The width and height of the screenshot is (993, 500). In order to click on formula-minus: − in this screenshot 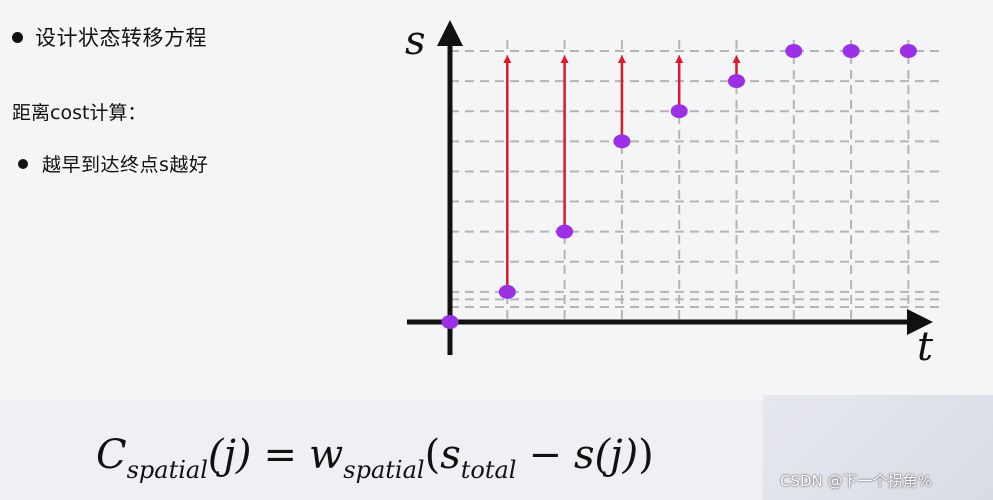, I will do `click(545, 455)`.